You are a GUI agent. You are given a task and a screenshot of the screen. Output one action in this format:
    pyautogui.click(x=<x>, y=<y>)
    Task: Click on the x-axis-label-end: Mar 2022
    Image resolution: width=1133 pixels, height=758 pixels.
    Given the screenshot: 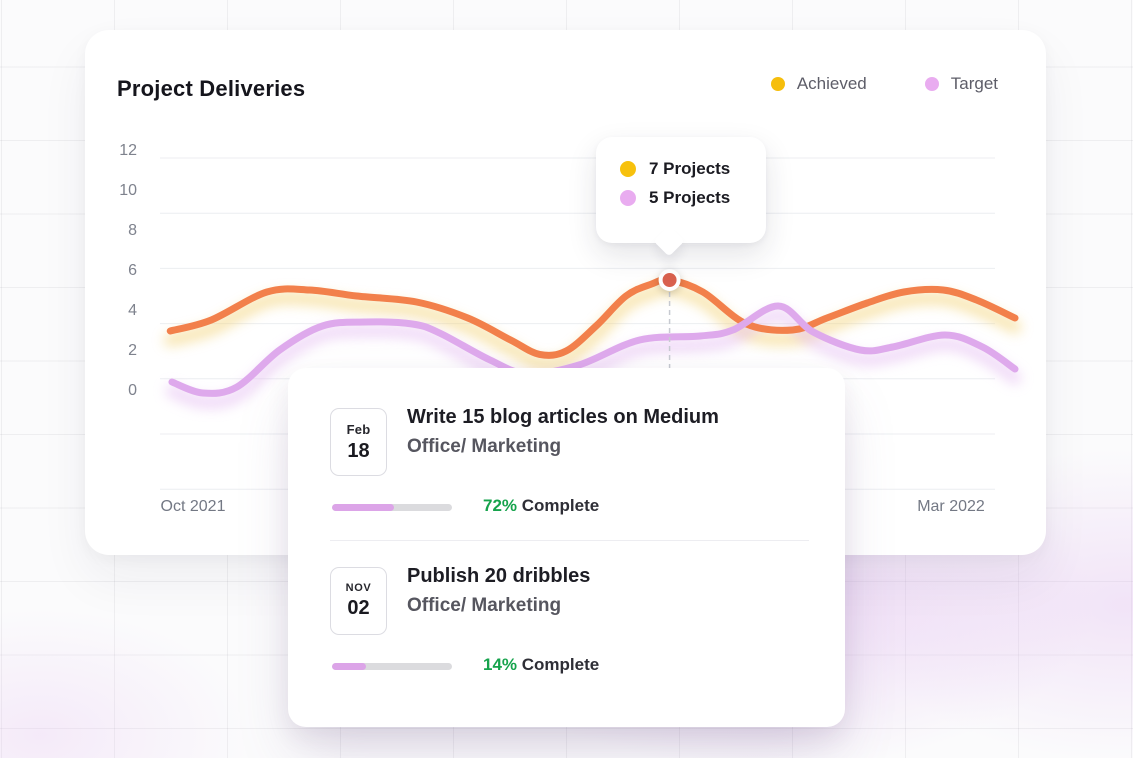 What is the action you would take?
    pyautogui.click(x=951, y=506)
    